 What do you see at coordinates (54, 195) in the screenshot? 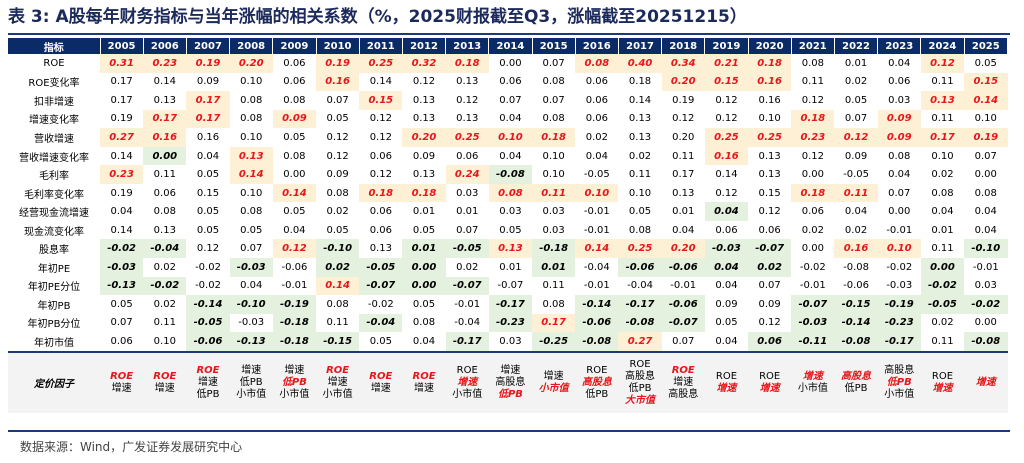
I see `row-label: 毛利率变化率` at bounding box center [54, 195].